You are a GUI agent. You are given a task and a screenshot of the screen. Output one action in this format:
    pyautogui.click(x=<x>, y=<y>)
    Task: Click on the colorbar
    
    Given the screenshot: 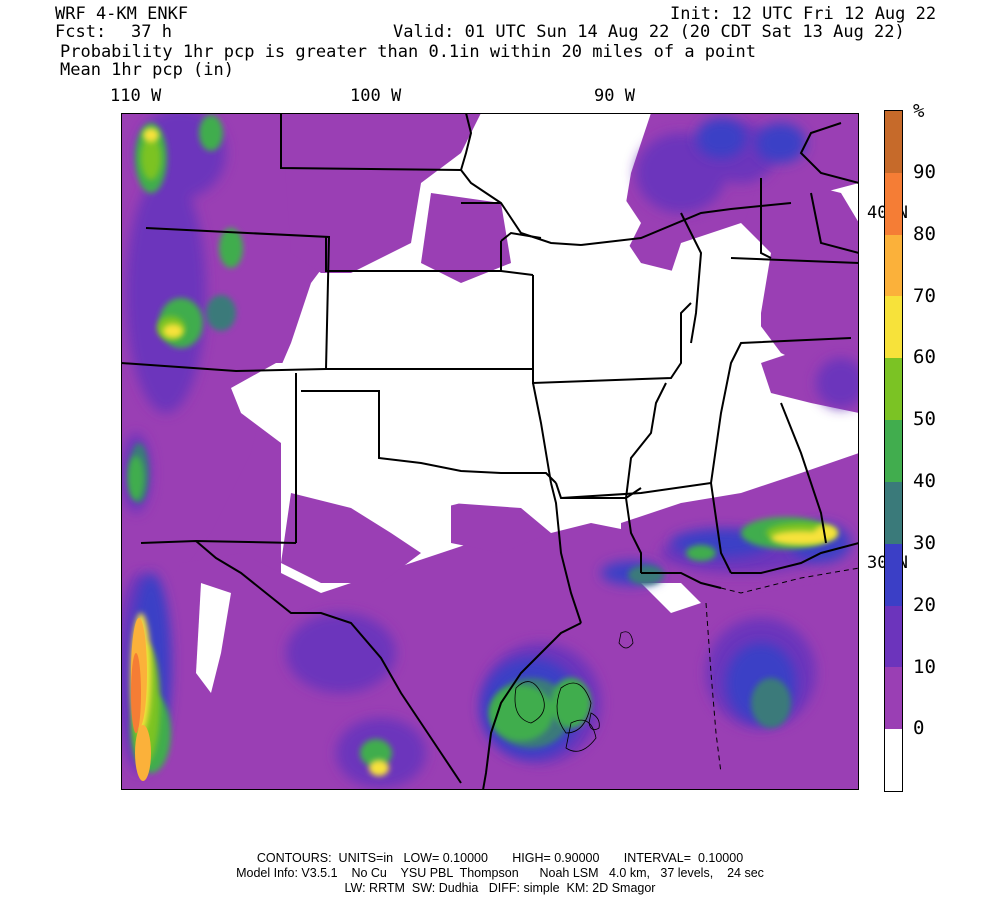 What is the action you would take?
    pyautogui.click(x=893, y=451)
    